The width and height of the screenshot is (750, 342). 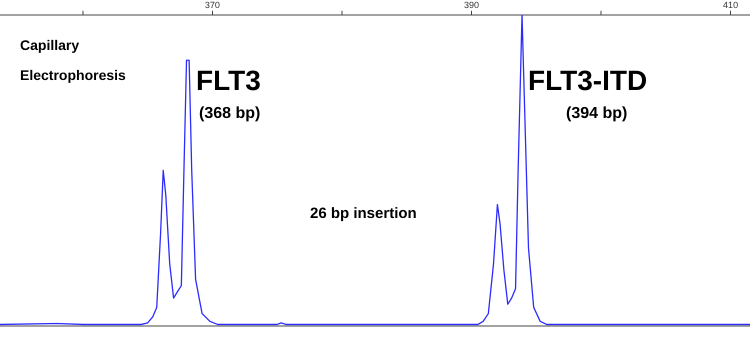 What do you see at coordinates (363, 213) in the screenshot?
I see `annotation: 26 bp insertion` at bounding box center [363, 213].